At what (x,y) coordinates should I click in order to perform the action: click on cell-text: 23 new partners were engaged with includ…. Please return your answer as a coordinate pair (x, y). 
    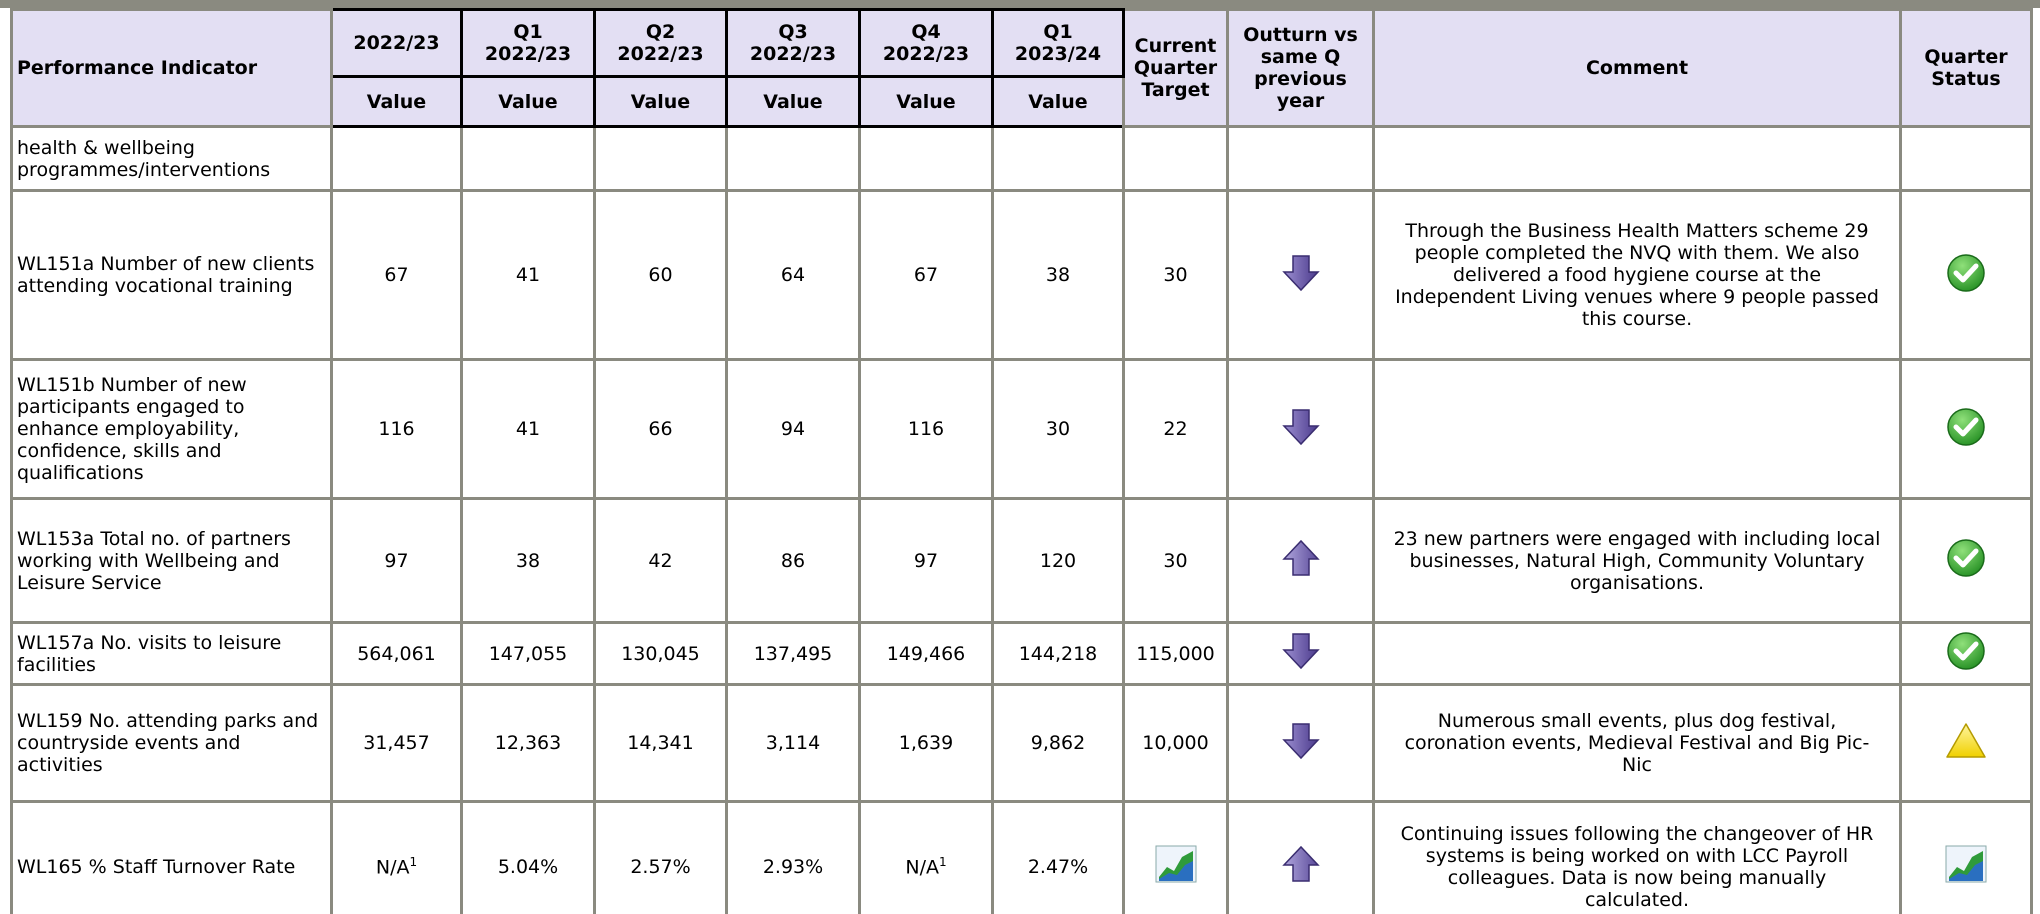
    Looking at the image, I should click on (1637, 560).